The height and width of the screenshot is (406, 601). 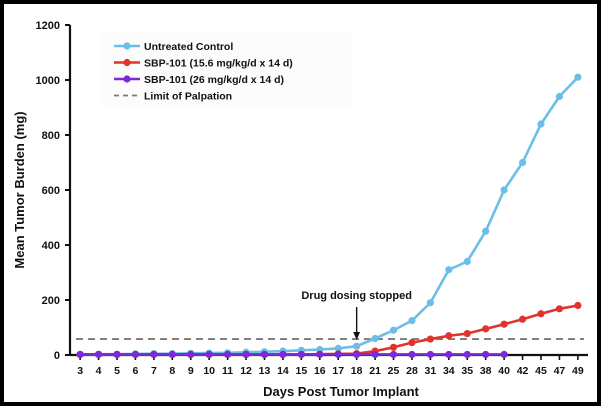 I want to click on x-axis-tick-label: 28, so click(x=412, y=371).